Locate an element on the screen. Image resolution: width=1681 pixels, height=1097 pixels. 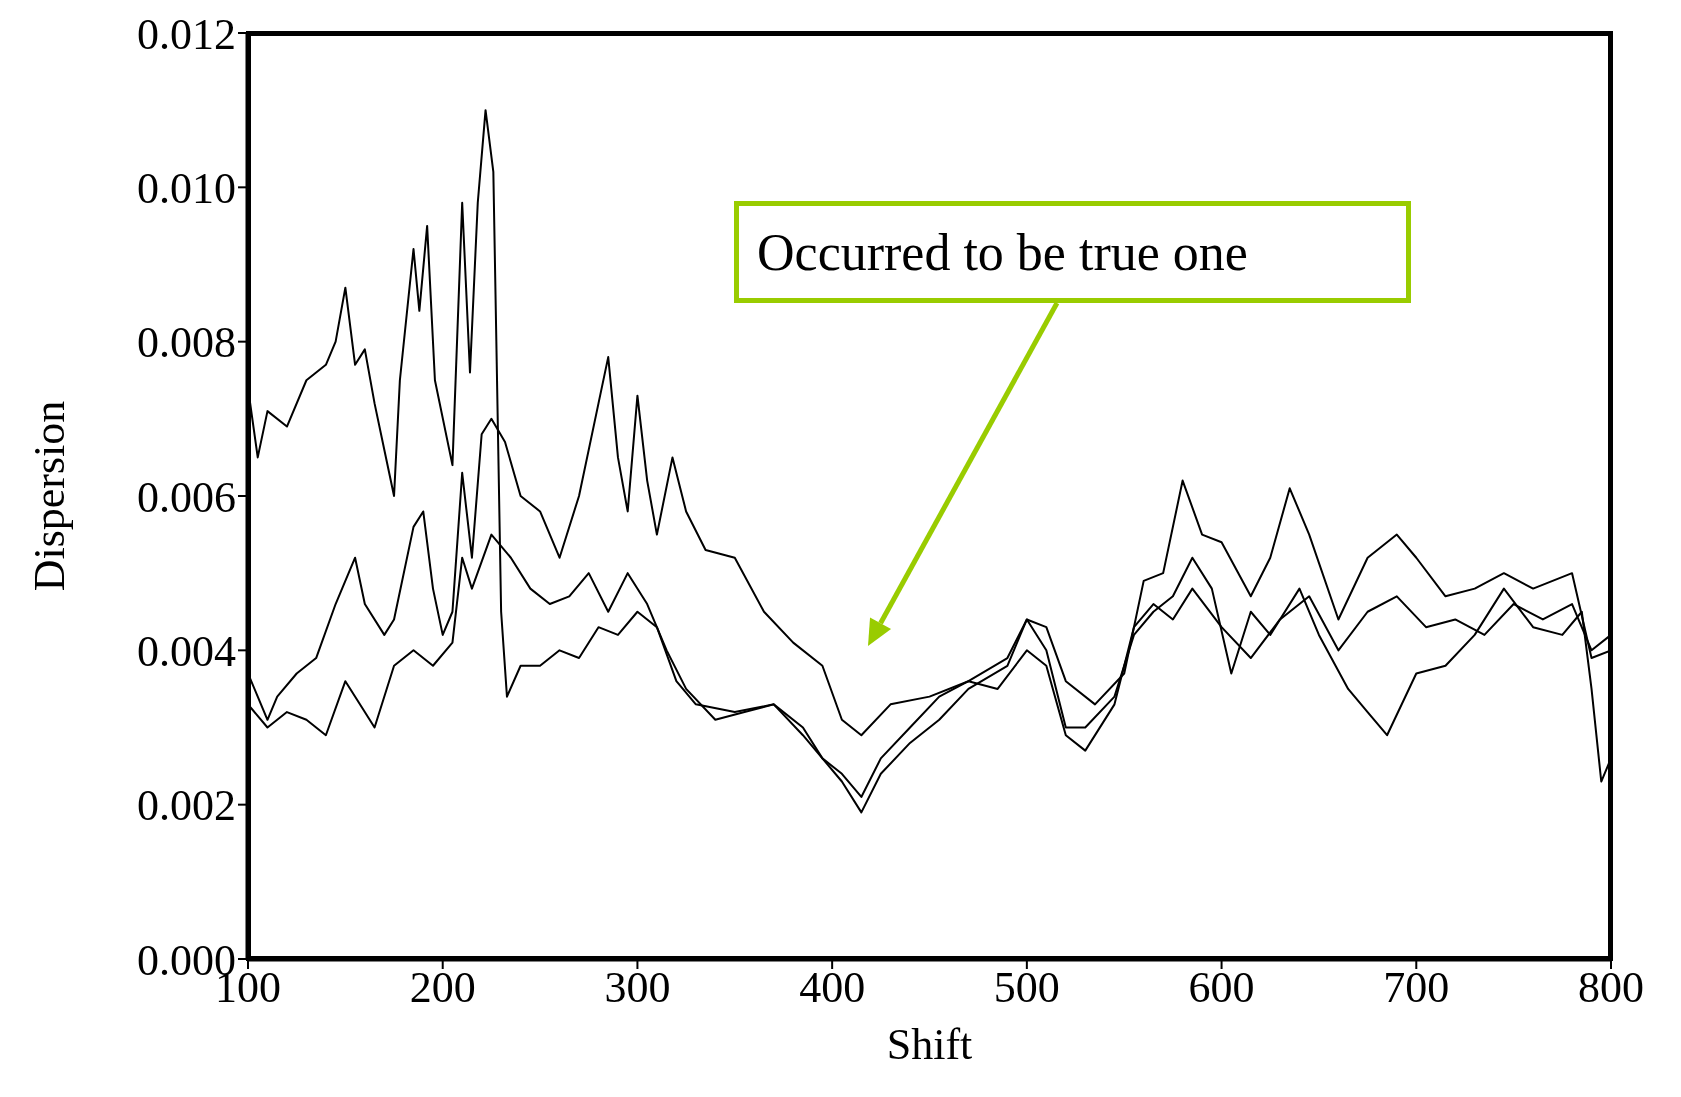
y-tick-label: 0.004 is located at coordinates (186, 651).